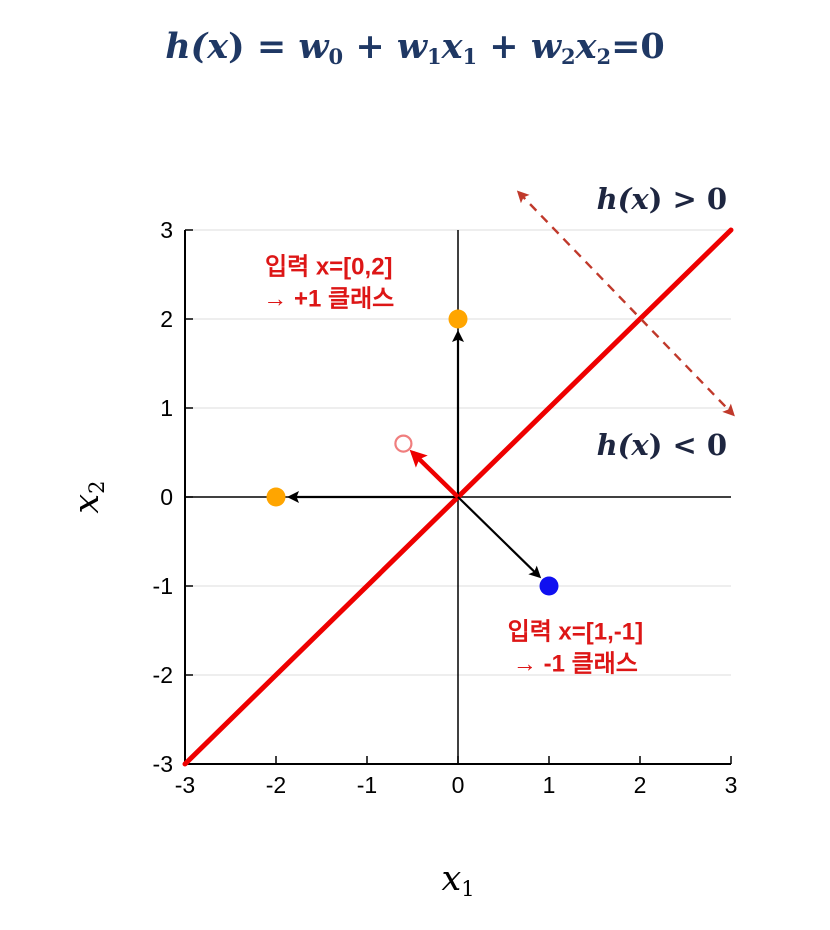 The image size is (830, 930). I want to click on x-tick-label: 0, so click(458, 785).